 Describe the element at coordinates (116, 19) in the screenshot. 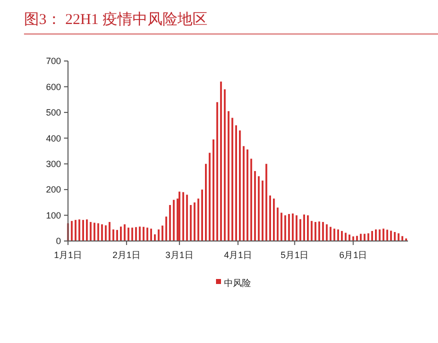

I see `chart-title: 图3： 22H1 疫情中风险地区` at that location.